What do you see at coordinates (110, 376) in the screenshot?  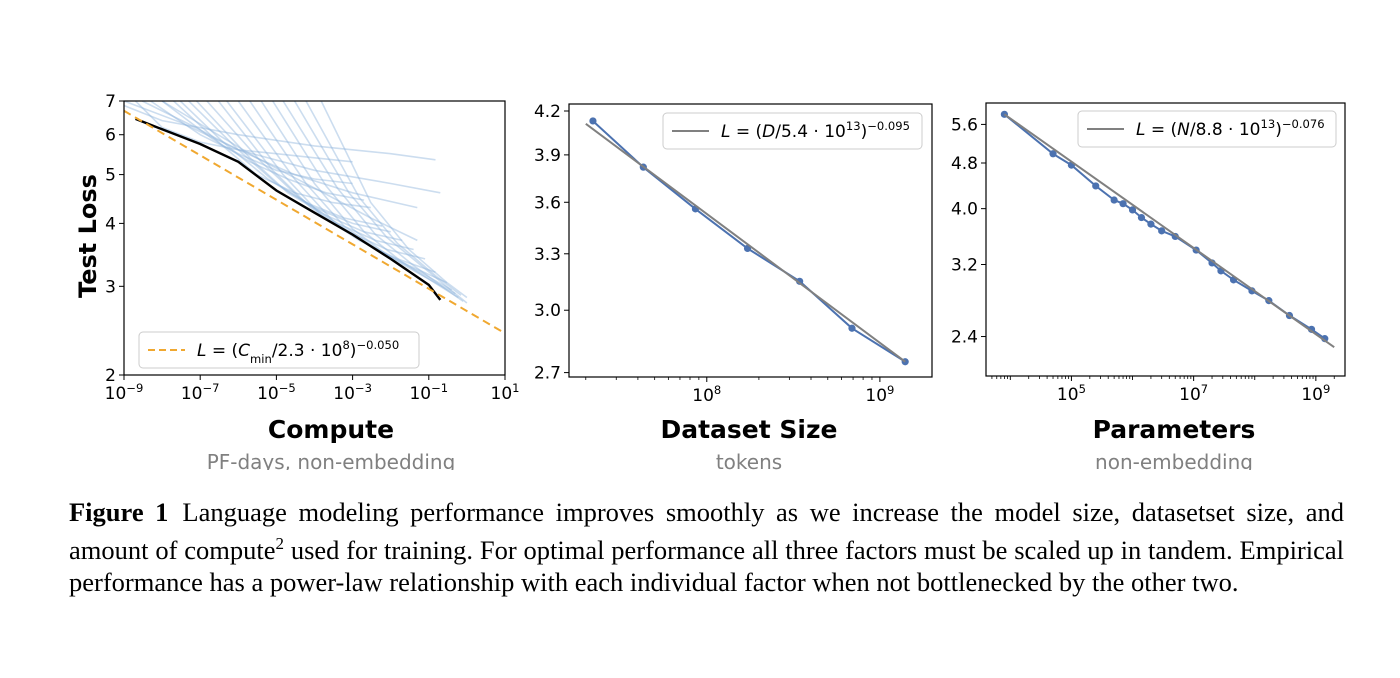 I see `y-tick-label: 2` at bounding box center [110, 376].